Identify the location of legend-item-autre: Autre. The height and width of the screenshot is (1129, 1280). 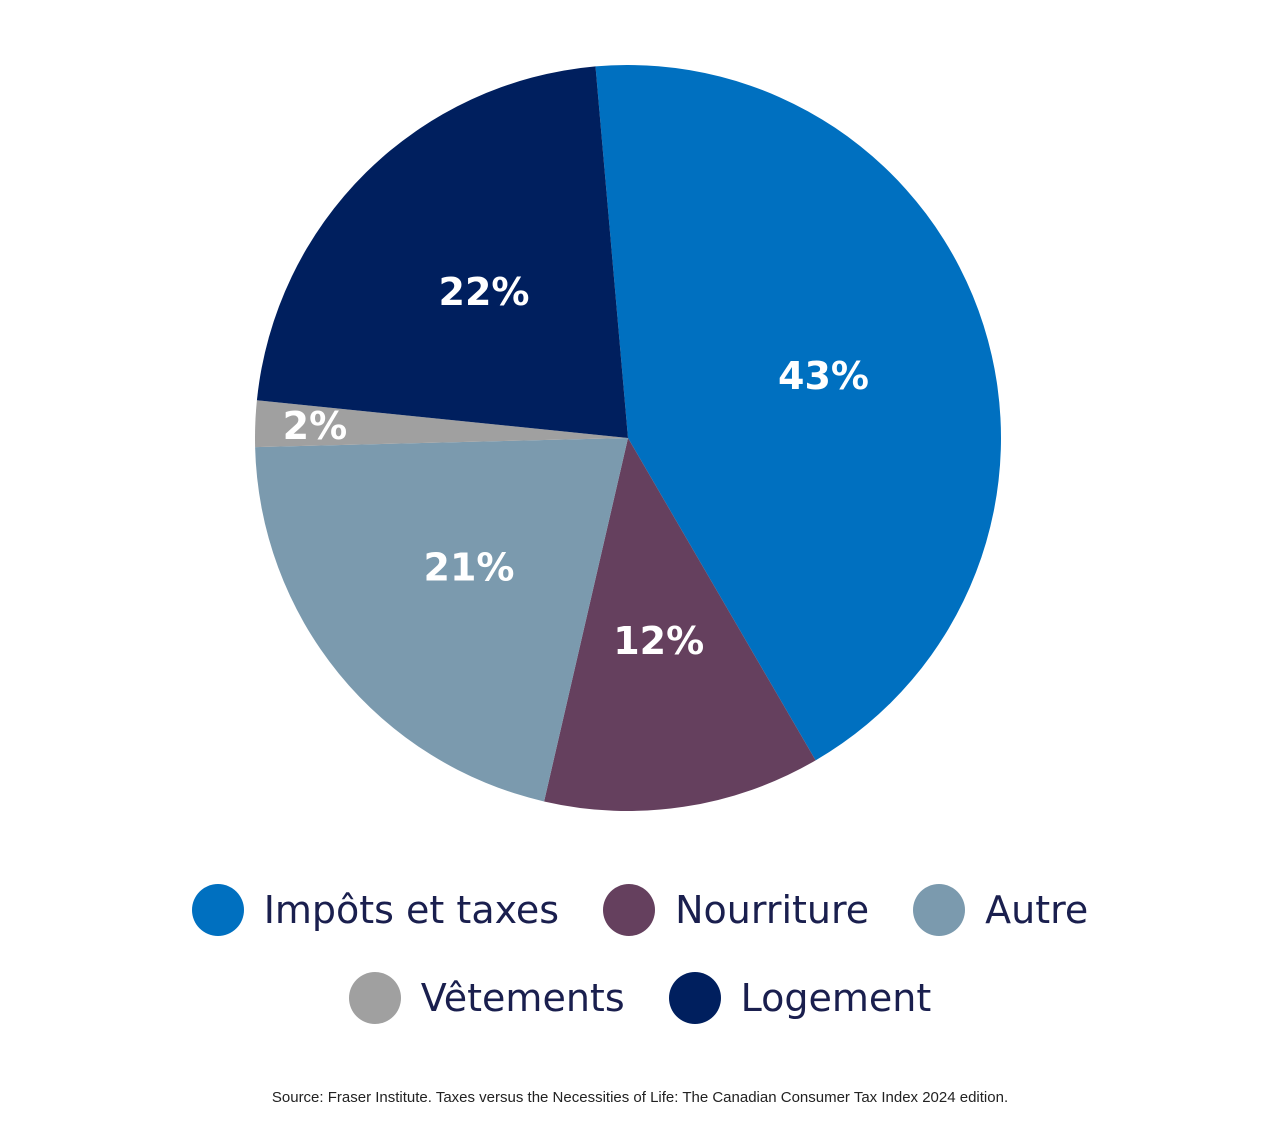
(1000, 910).